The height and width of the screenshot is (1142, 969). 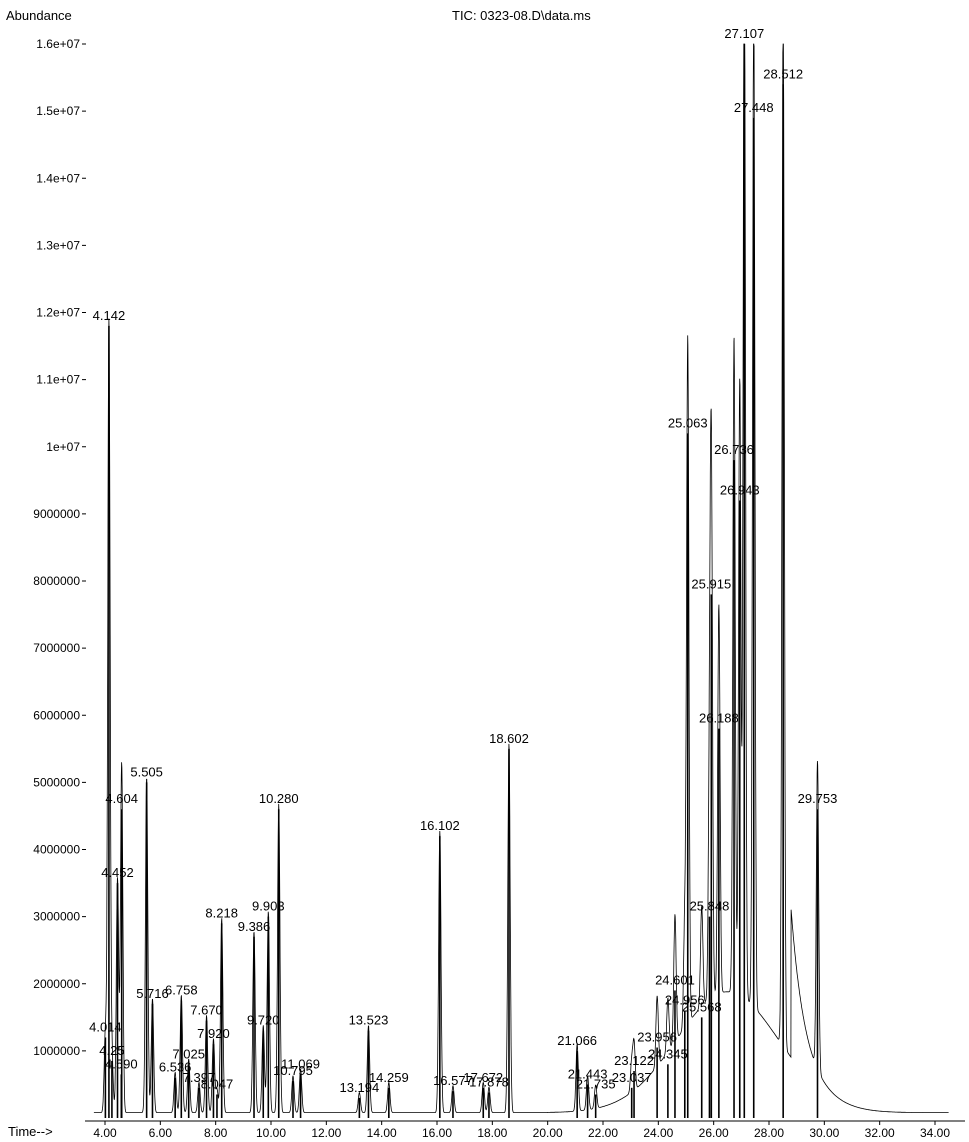 What do you see at coordinates (111, 1050) in the screenshot?
I see `peak-label: 4.25` at bounding box center [111, 1050].